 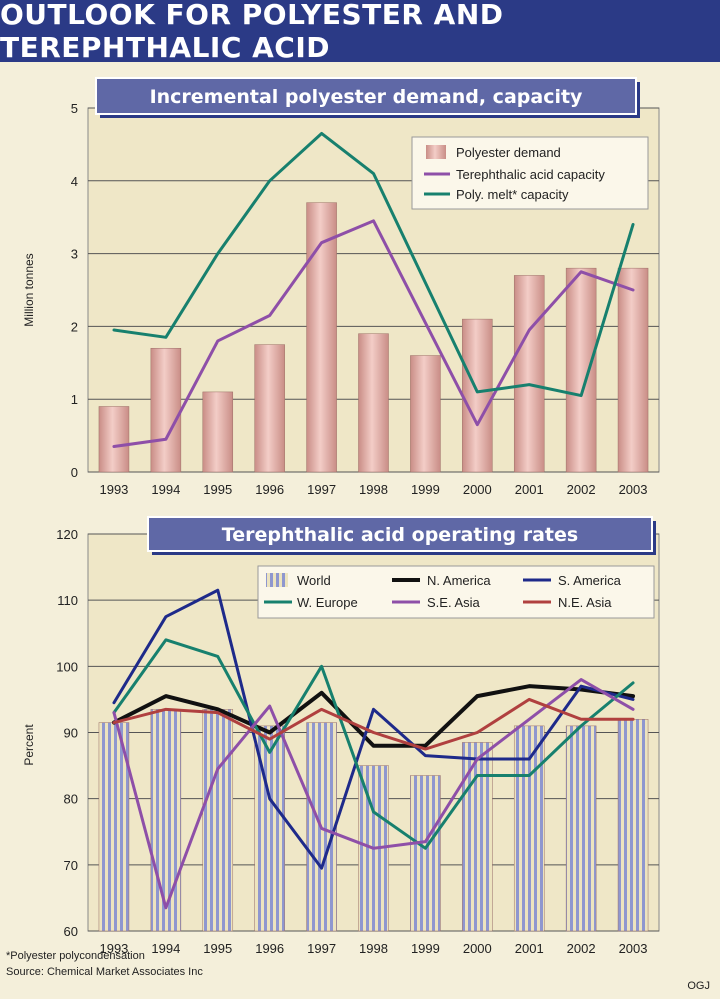 I want to click on y-tick-label: 60, so click(x=71, y=931).